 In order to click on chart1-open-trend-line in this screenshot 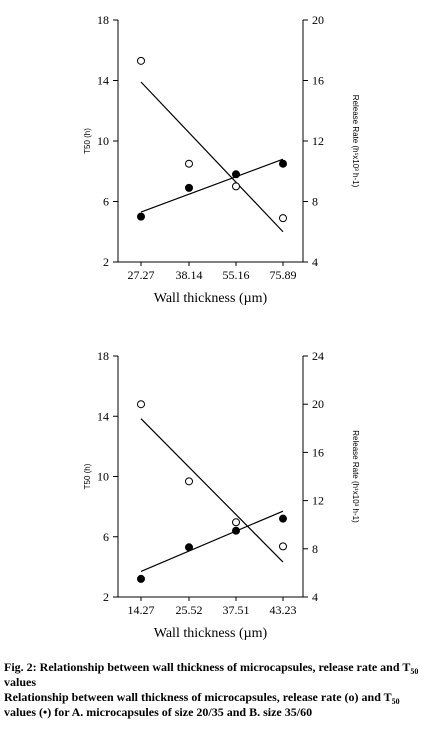, I will do `click(212, 157)`.